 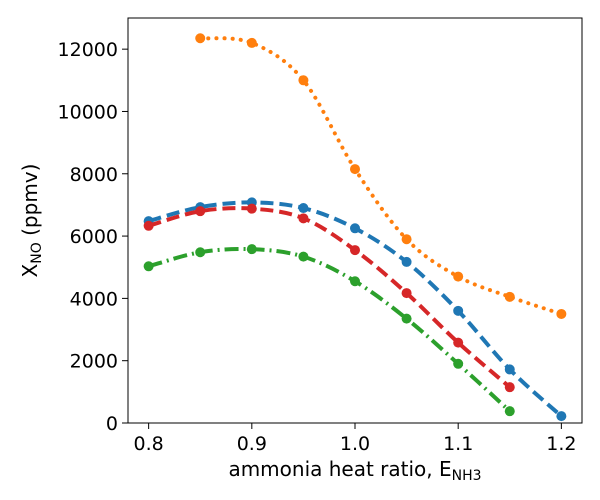 I want to click on y-axis-label: XNO (ppmv), so click(x=31, y=221).